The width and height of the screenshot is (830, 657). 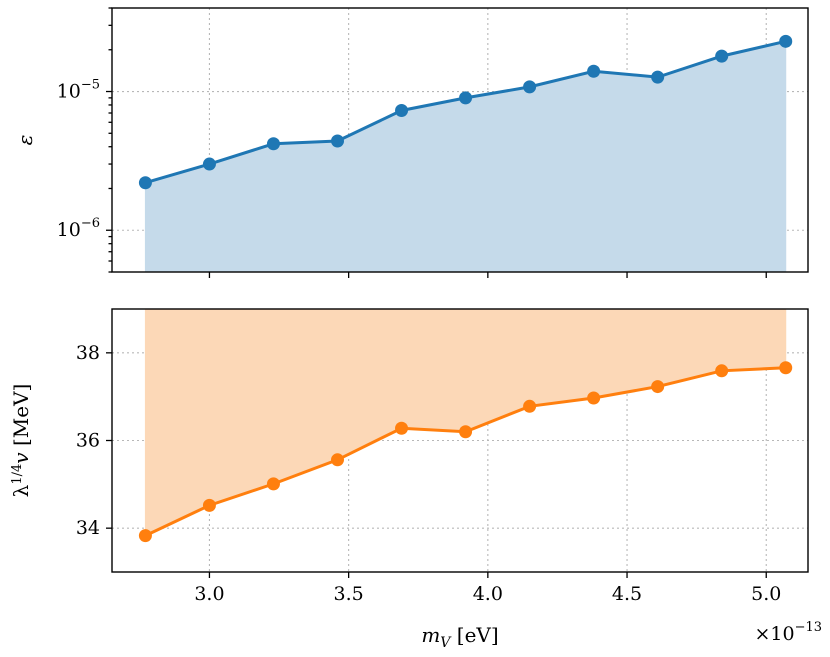 I want to click on x-tick-label: 3.0, so click(x=209, y=594).